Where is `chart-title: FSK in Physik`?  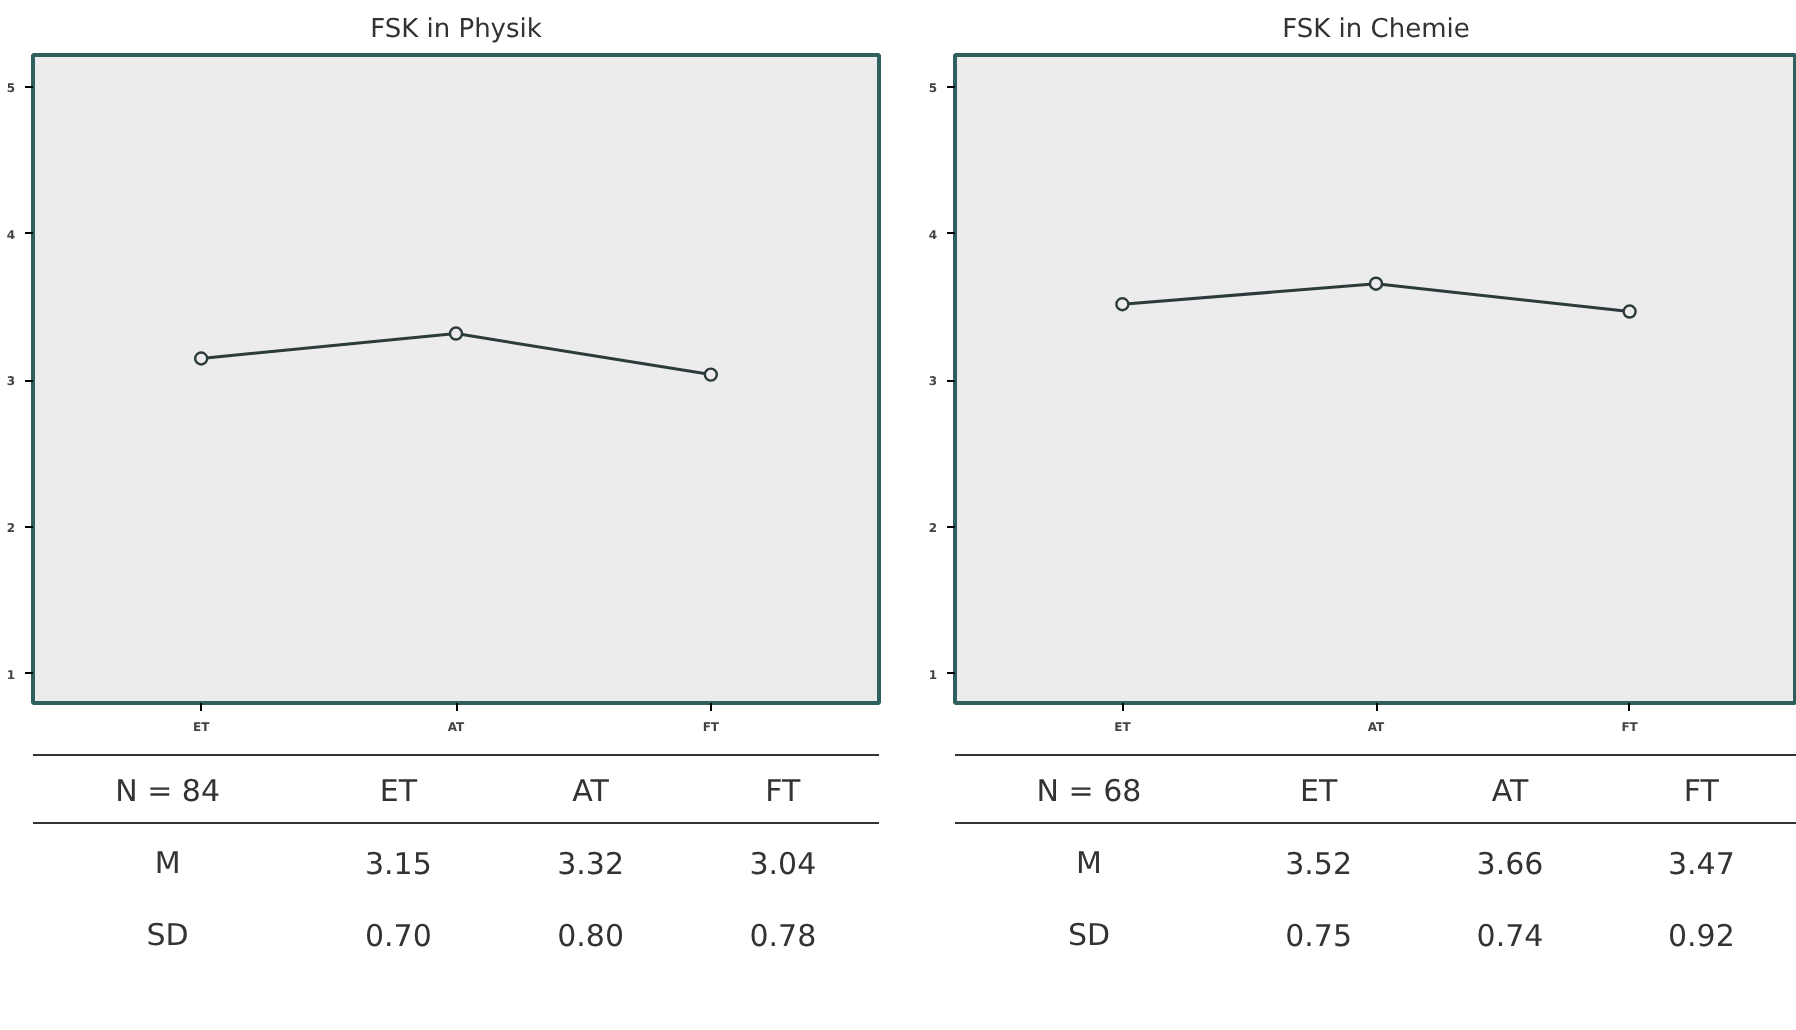
chart-title: FSK in Physik is located at coordinates (456, 30).